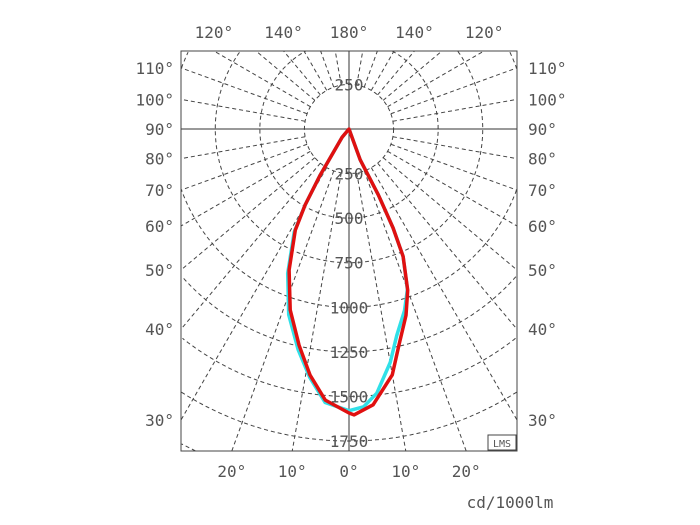 This screenshot has height=525, width=700. I want to click on lms-badge-text: LMS, so click(502, 444).